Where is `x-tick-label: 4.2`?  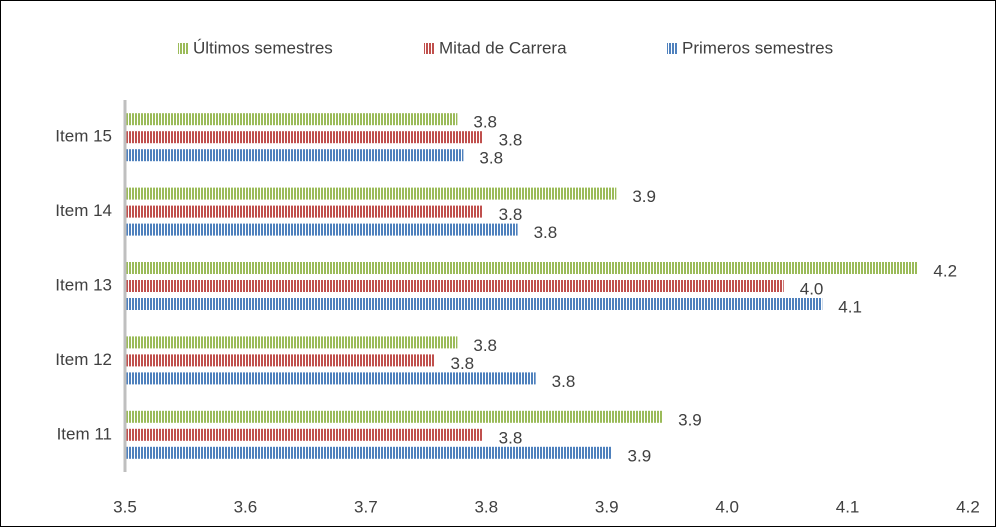
x-tick-label: 4.2 is located at coordinates (968, 506).